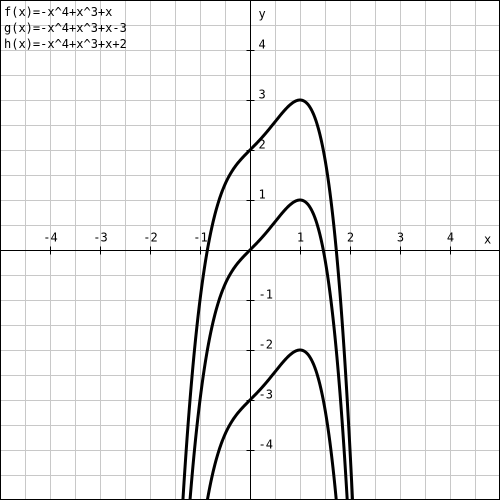 This screenshot has height=500, width=500. I want to click on x-tick-label: -1, so click(200, 238).